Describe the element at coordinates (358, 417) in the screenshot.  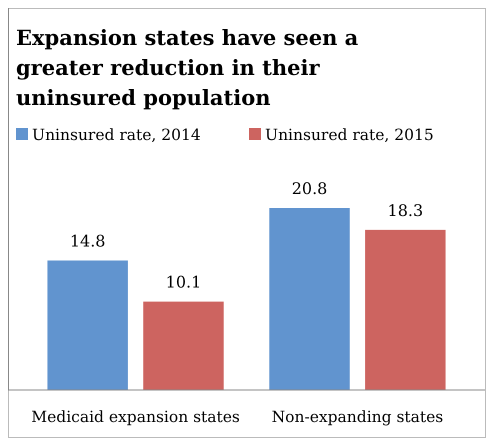
I see `x-tick-label: Non-expanding states` at that location.